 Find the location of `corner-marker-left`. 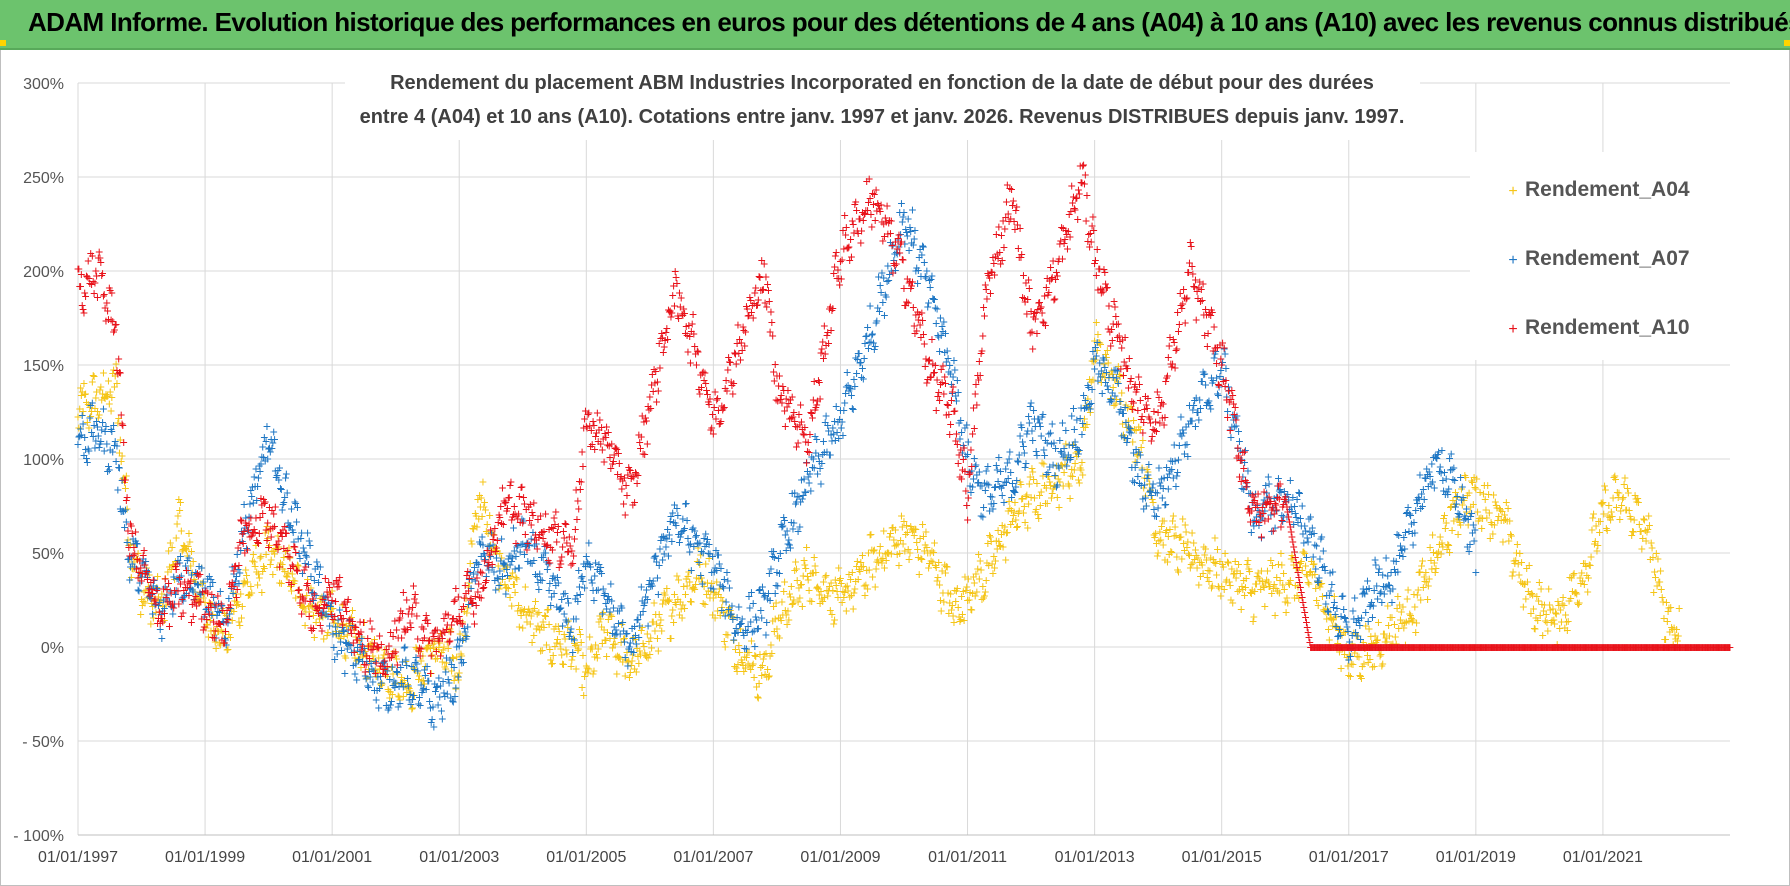

corner-marker-left is located at coordinates (3, 43).